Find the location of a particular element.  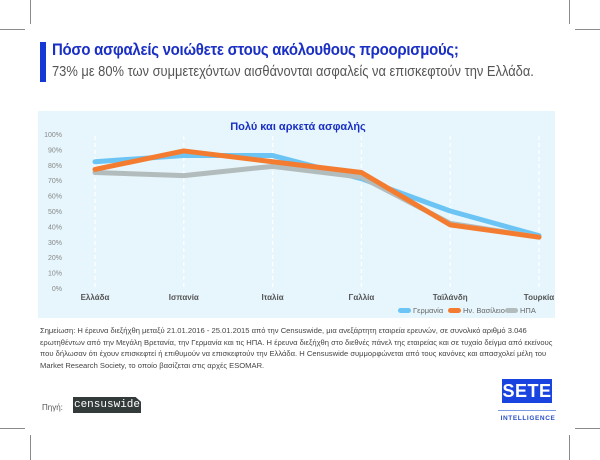

legend-label: ΗΠΑ is located at coordinates (528, 310).